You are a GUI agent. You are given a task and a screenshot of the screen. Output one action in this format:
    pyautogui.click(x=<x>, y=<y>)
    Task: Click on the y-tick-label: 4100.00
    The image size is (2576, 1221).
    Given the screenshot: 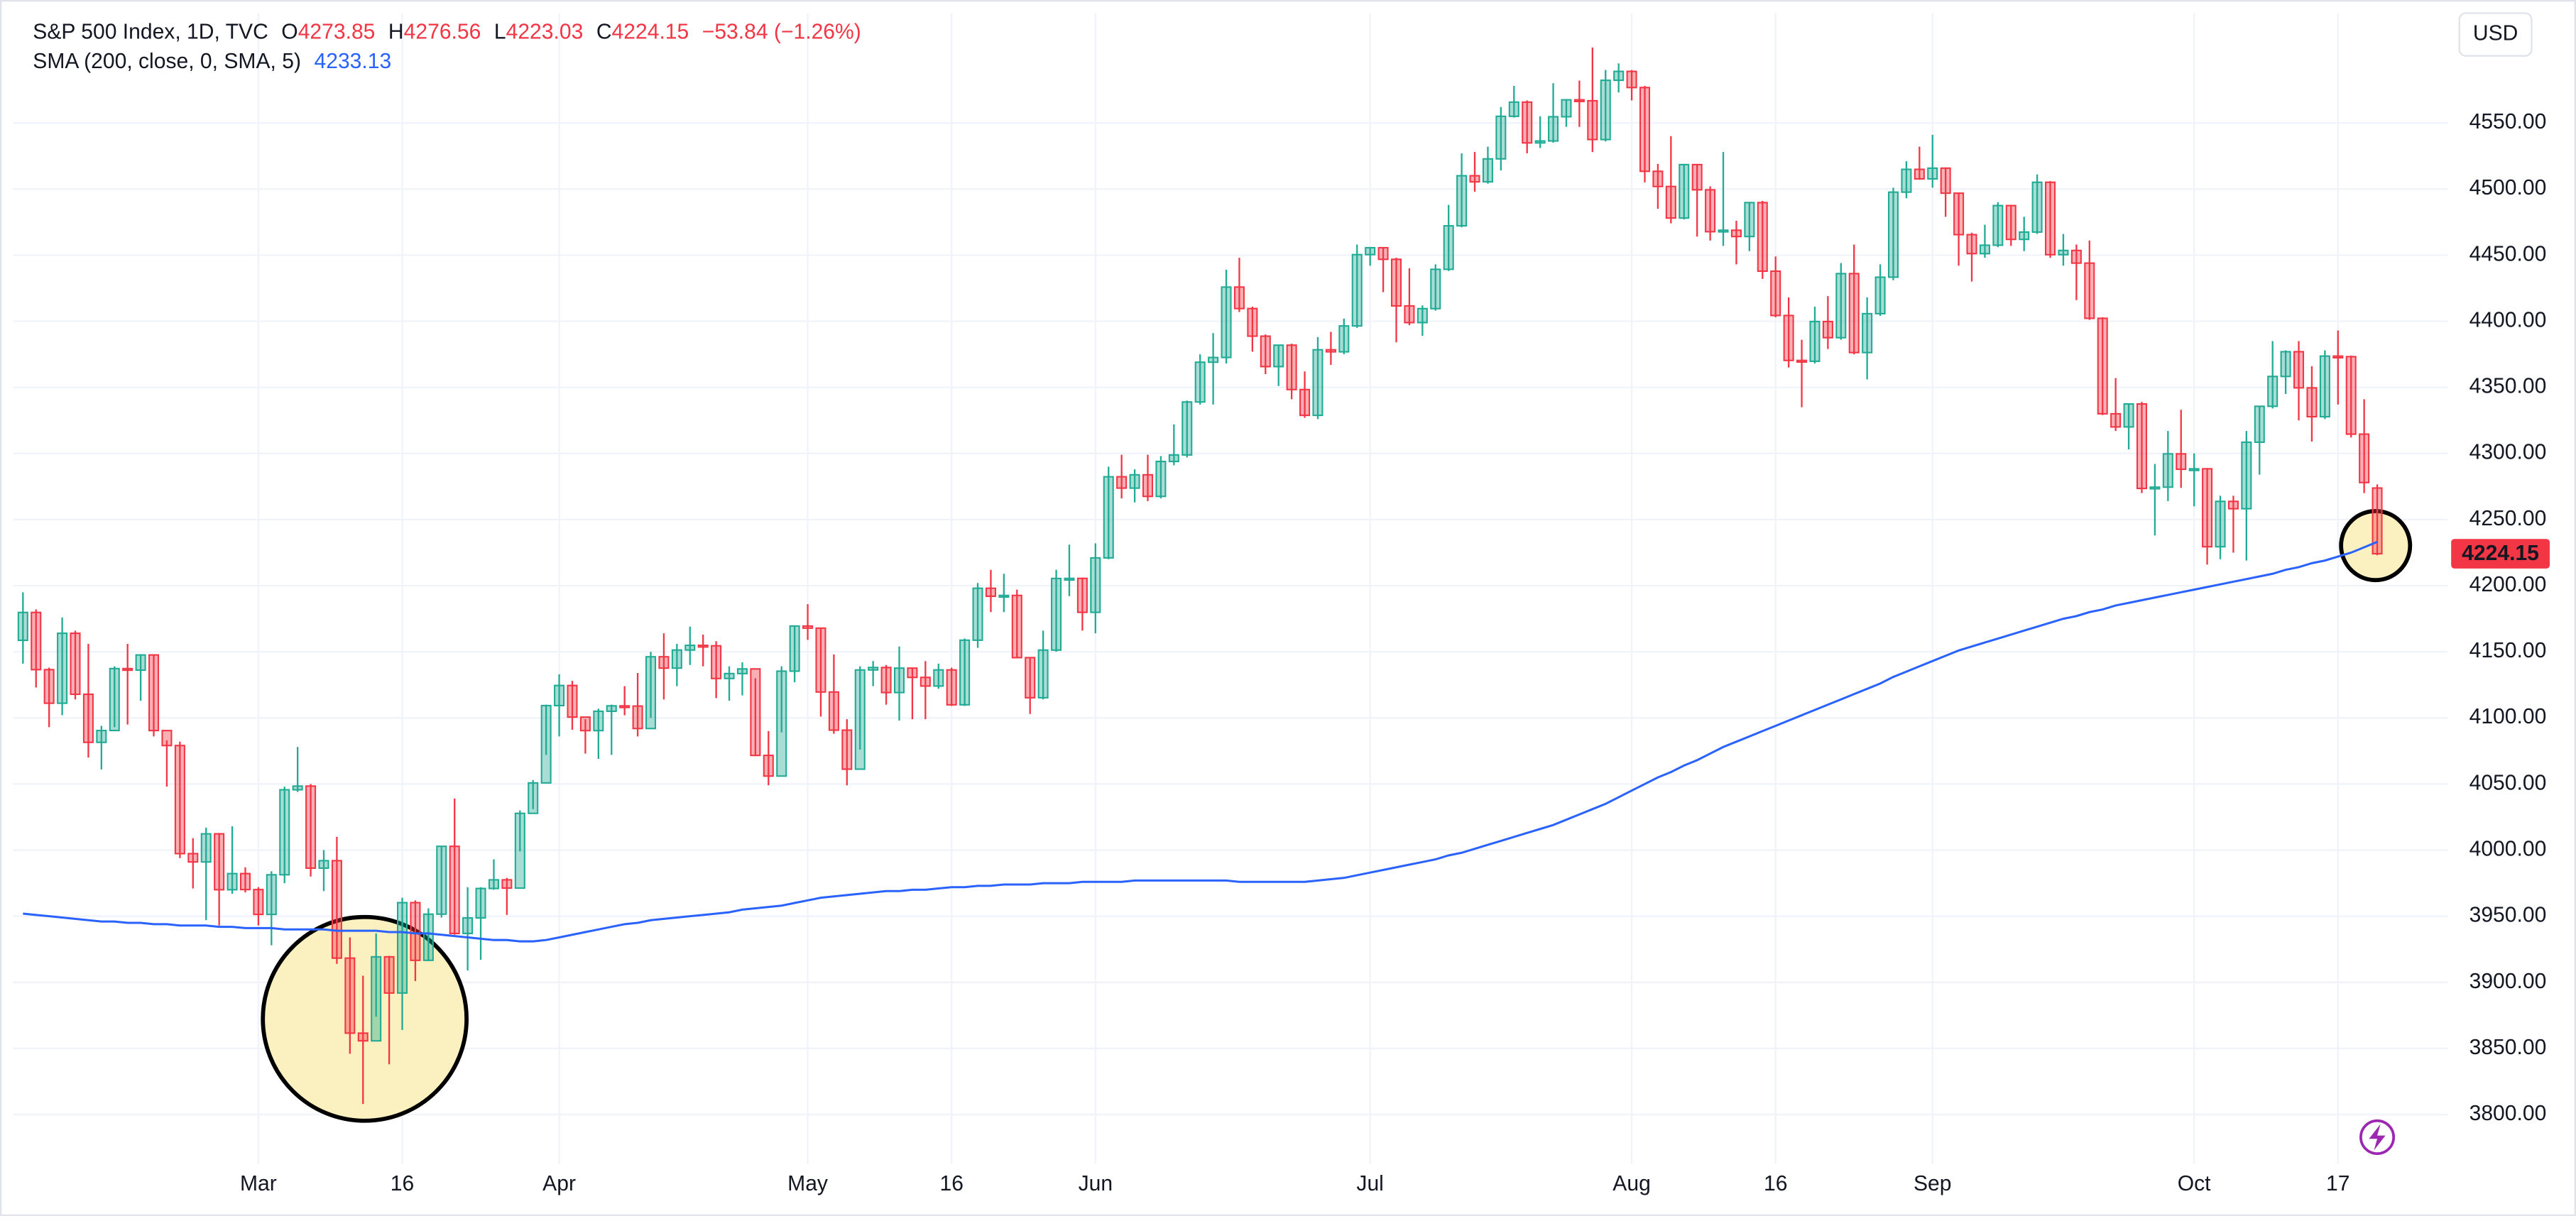 What is the action you would take?
    pyautogui.click(x=2508, y=716)
    